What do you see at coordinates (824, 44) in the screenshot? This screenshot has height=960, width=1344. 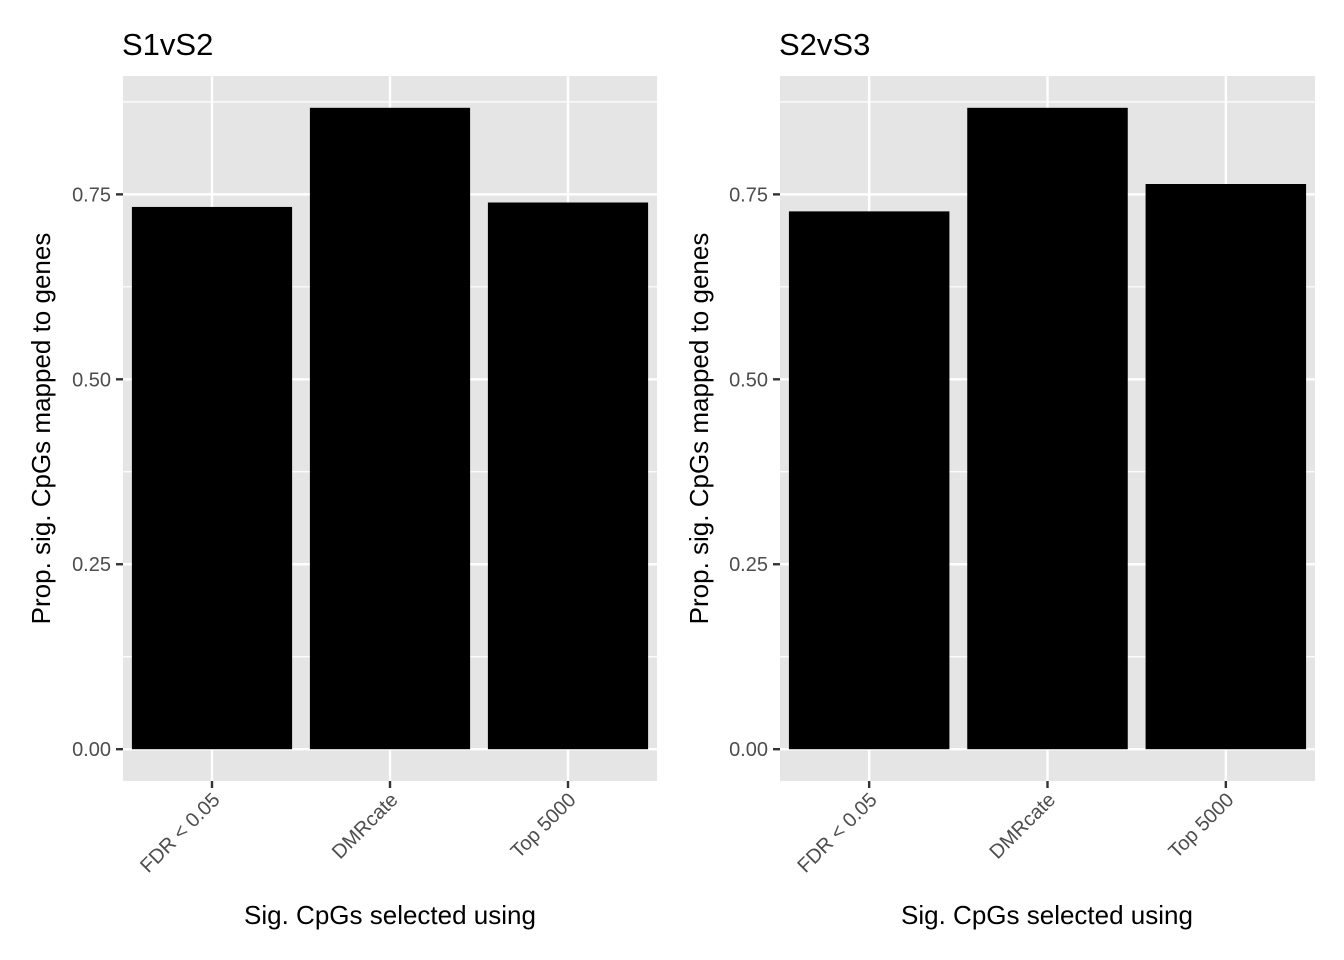 I see `chart-title: S2vS3` at bounding box center [824, 44].